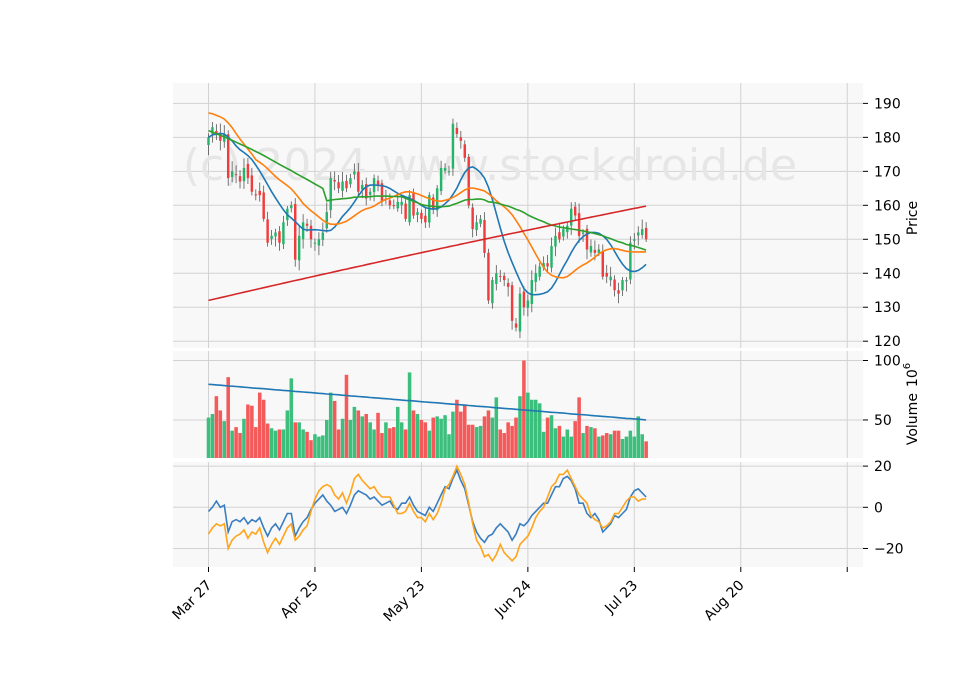 Image resolution: width=960 pixels, height=690 pixels. I want to click on x-tick-label: Jul 23, so click(621, 598).